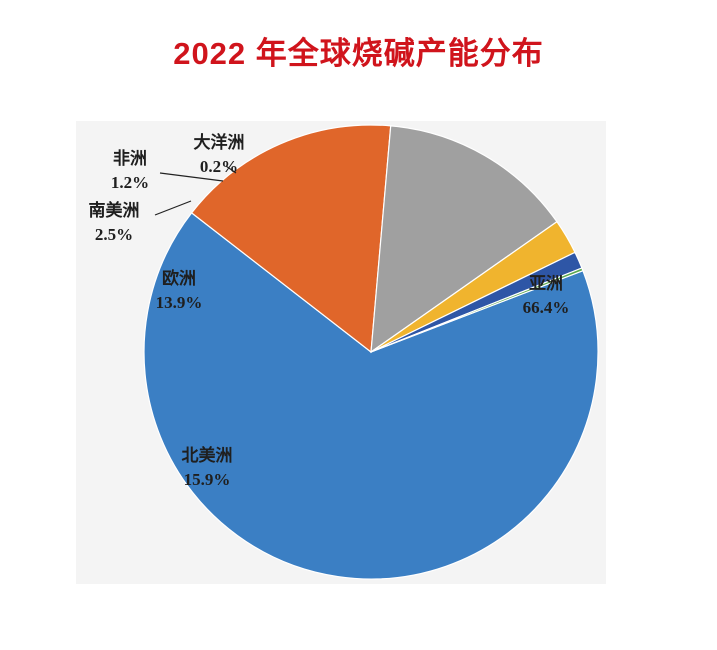 The width and height of the screenshot is (717, 650). What do you see at coordinates (130, 158) in the screenshot?
I see `slice-label-5: 非洲` at bounding box center [130, 158].